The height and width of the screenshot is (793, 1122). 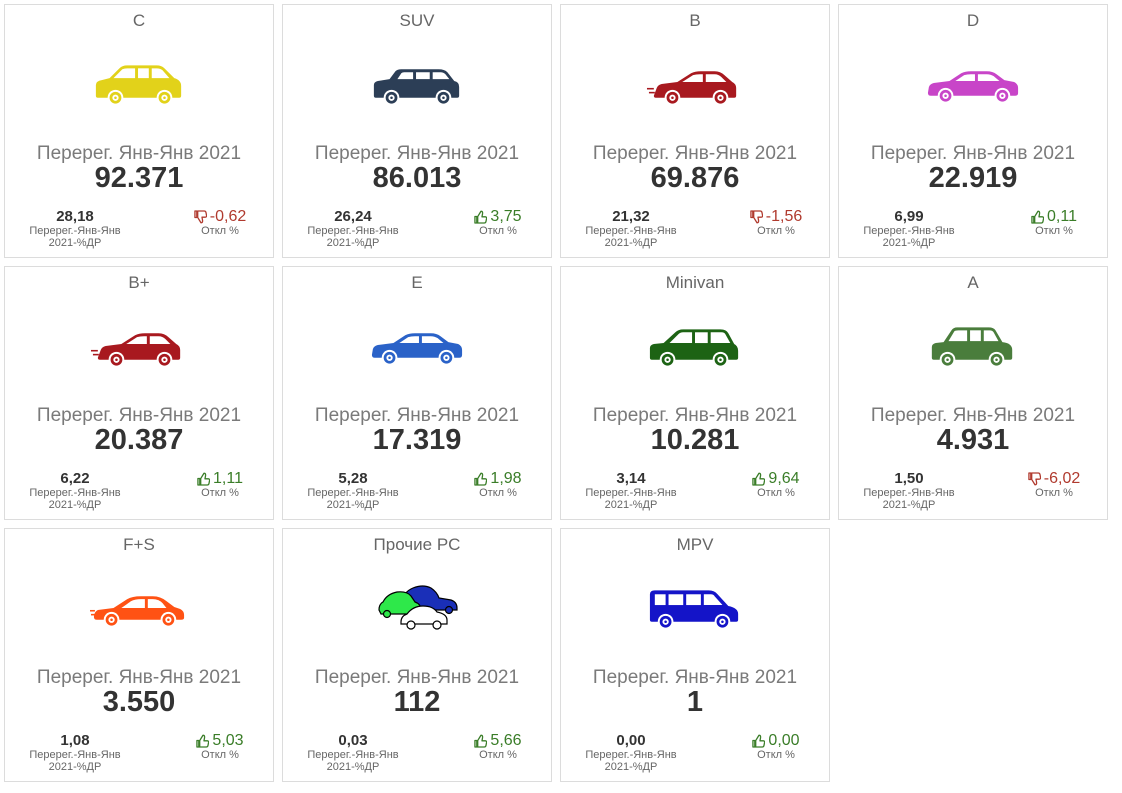 What do you see at coordinates (139, 544) in the screenshot?
I see `segment-title: F+S` at bounding box center [139, 544].